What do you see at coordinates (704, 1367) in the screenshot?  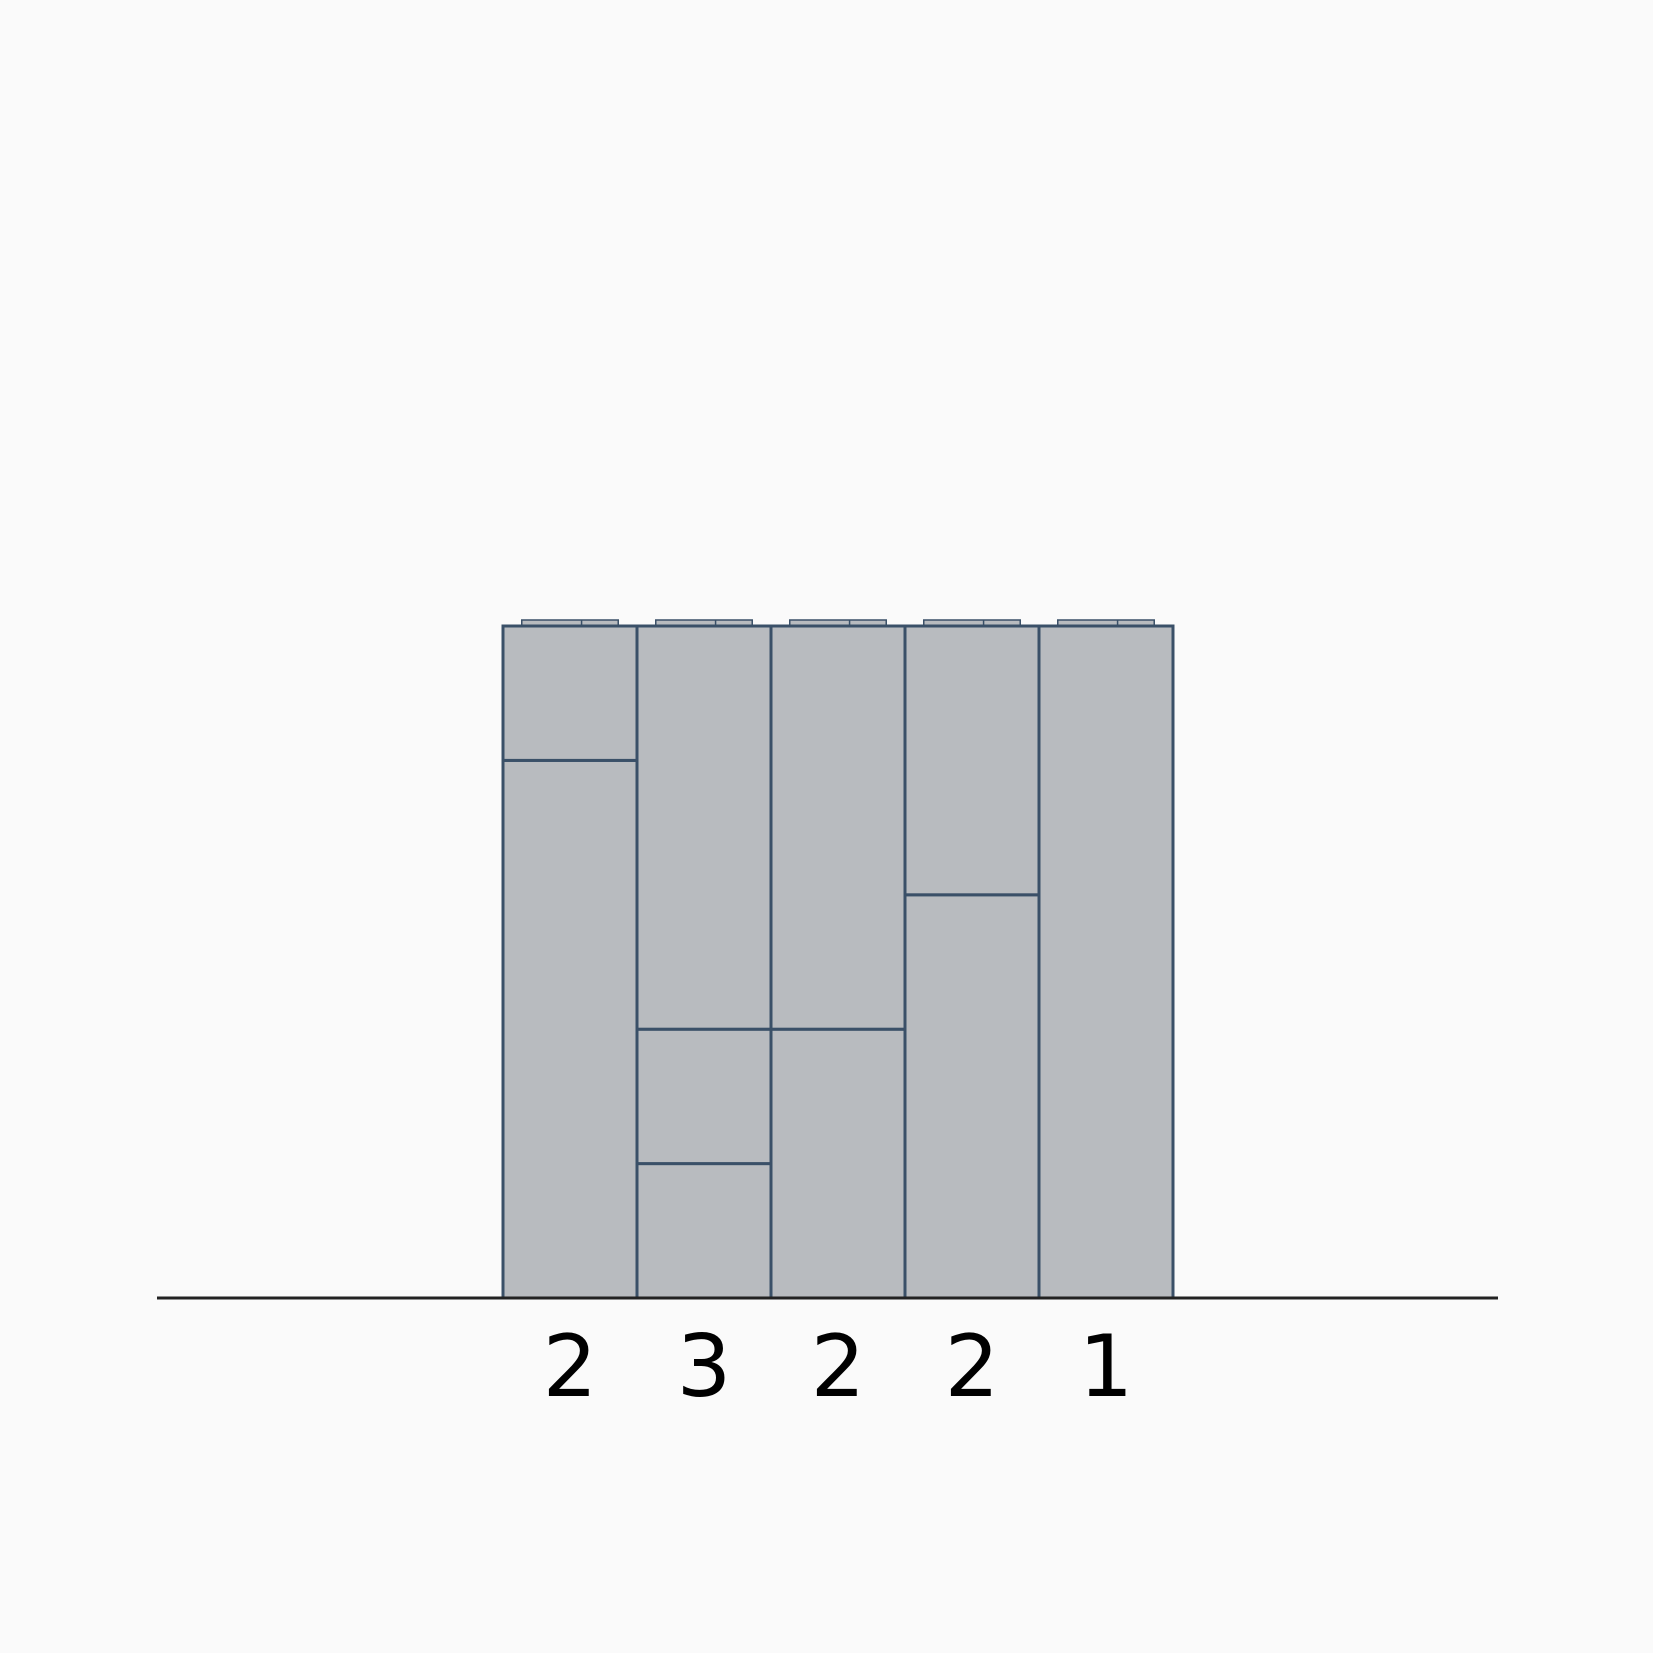 I see `column-count-label: 3` at bounding box center [704, 1367].